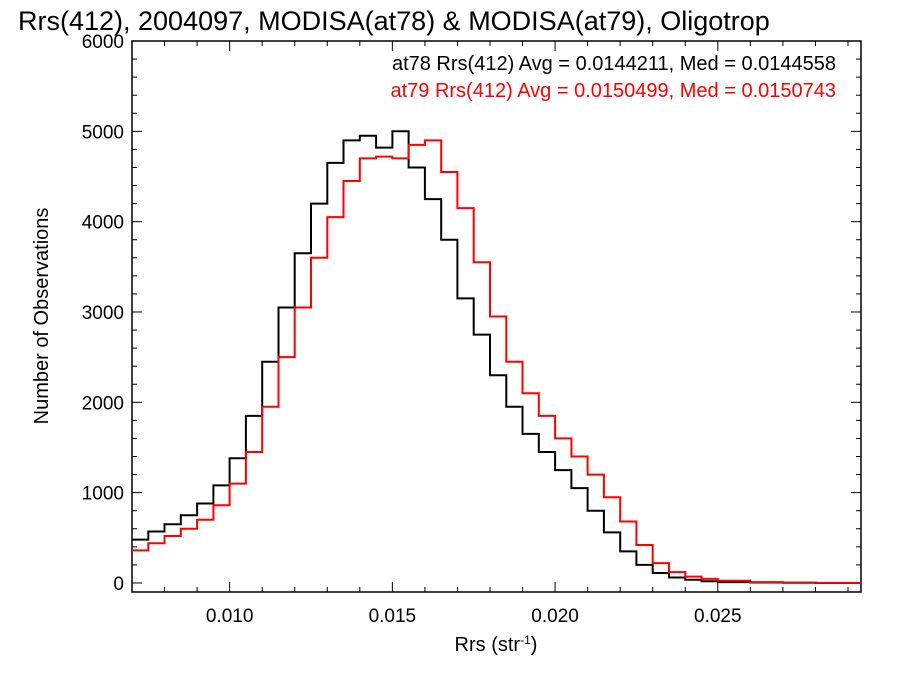 The height and width of the screenshot is (675, 900). Describe the element at coordinates (393, 616) in the screenshot. I see `x-tick-label: 0.015` at that location.